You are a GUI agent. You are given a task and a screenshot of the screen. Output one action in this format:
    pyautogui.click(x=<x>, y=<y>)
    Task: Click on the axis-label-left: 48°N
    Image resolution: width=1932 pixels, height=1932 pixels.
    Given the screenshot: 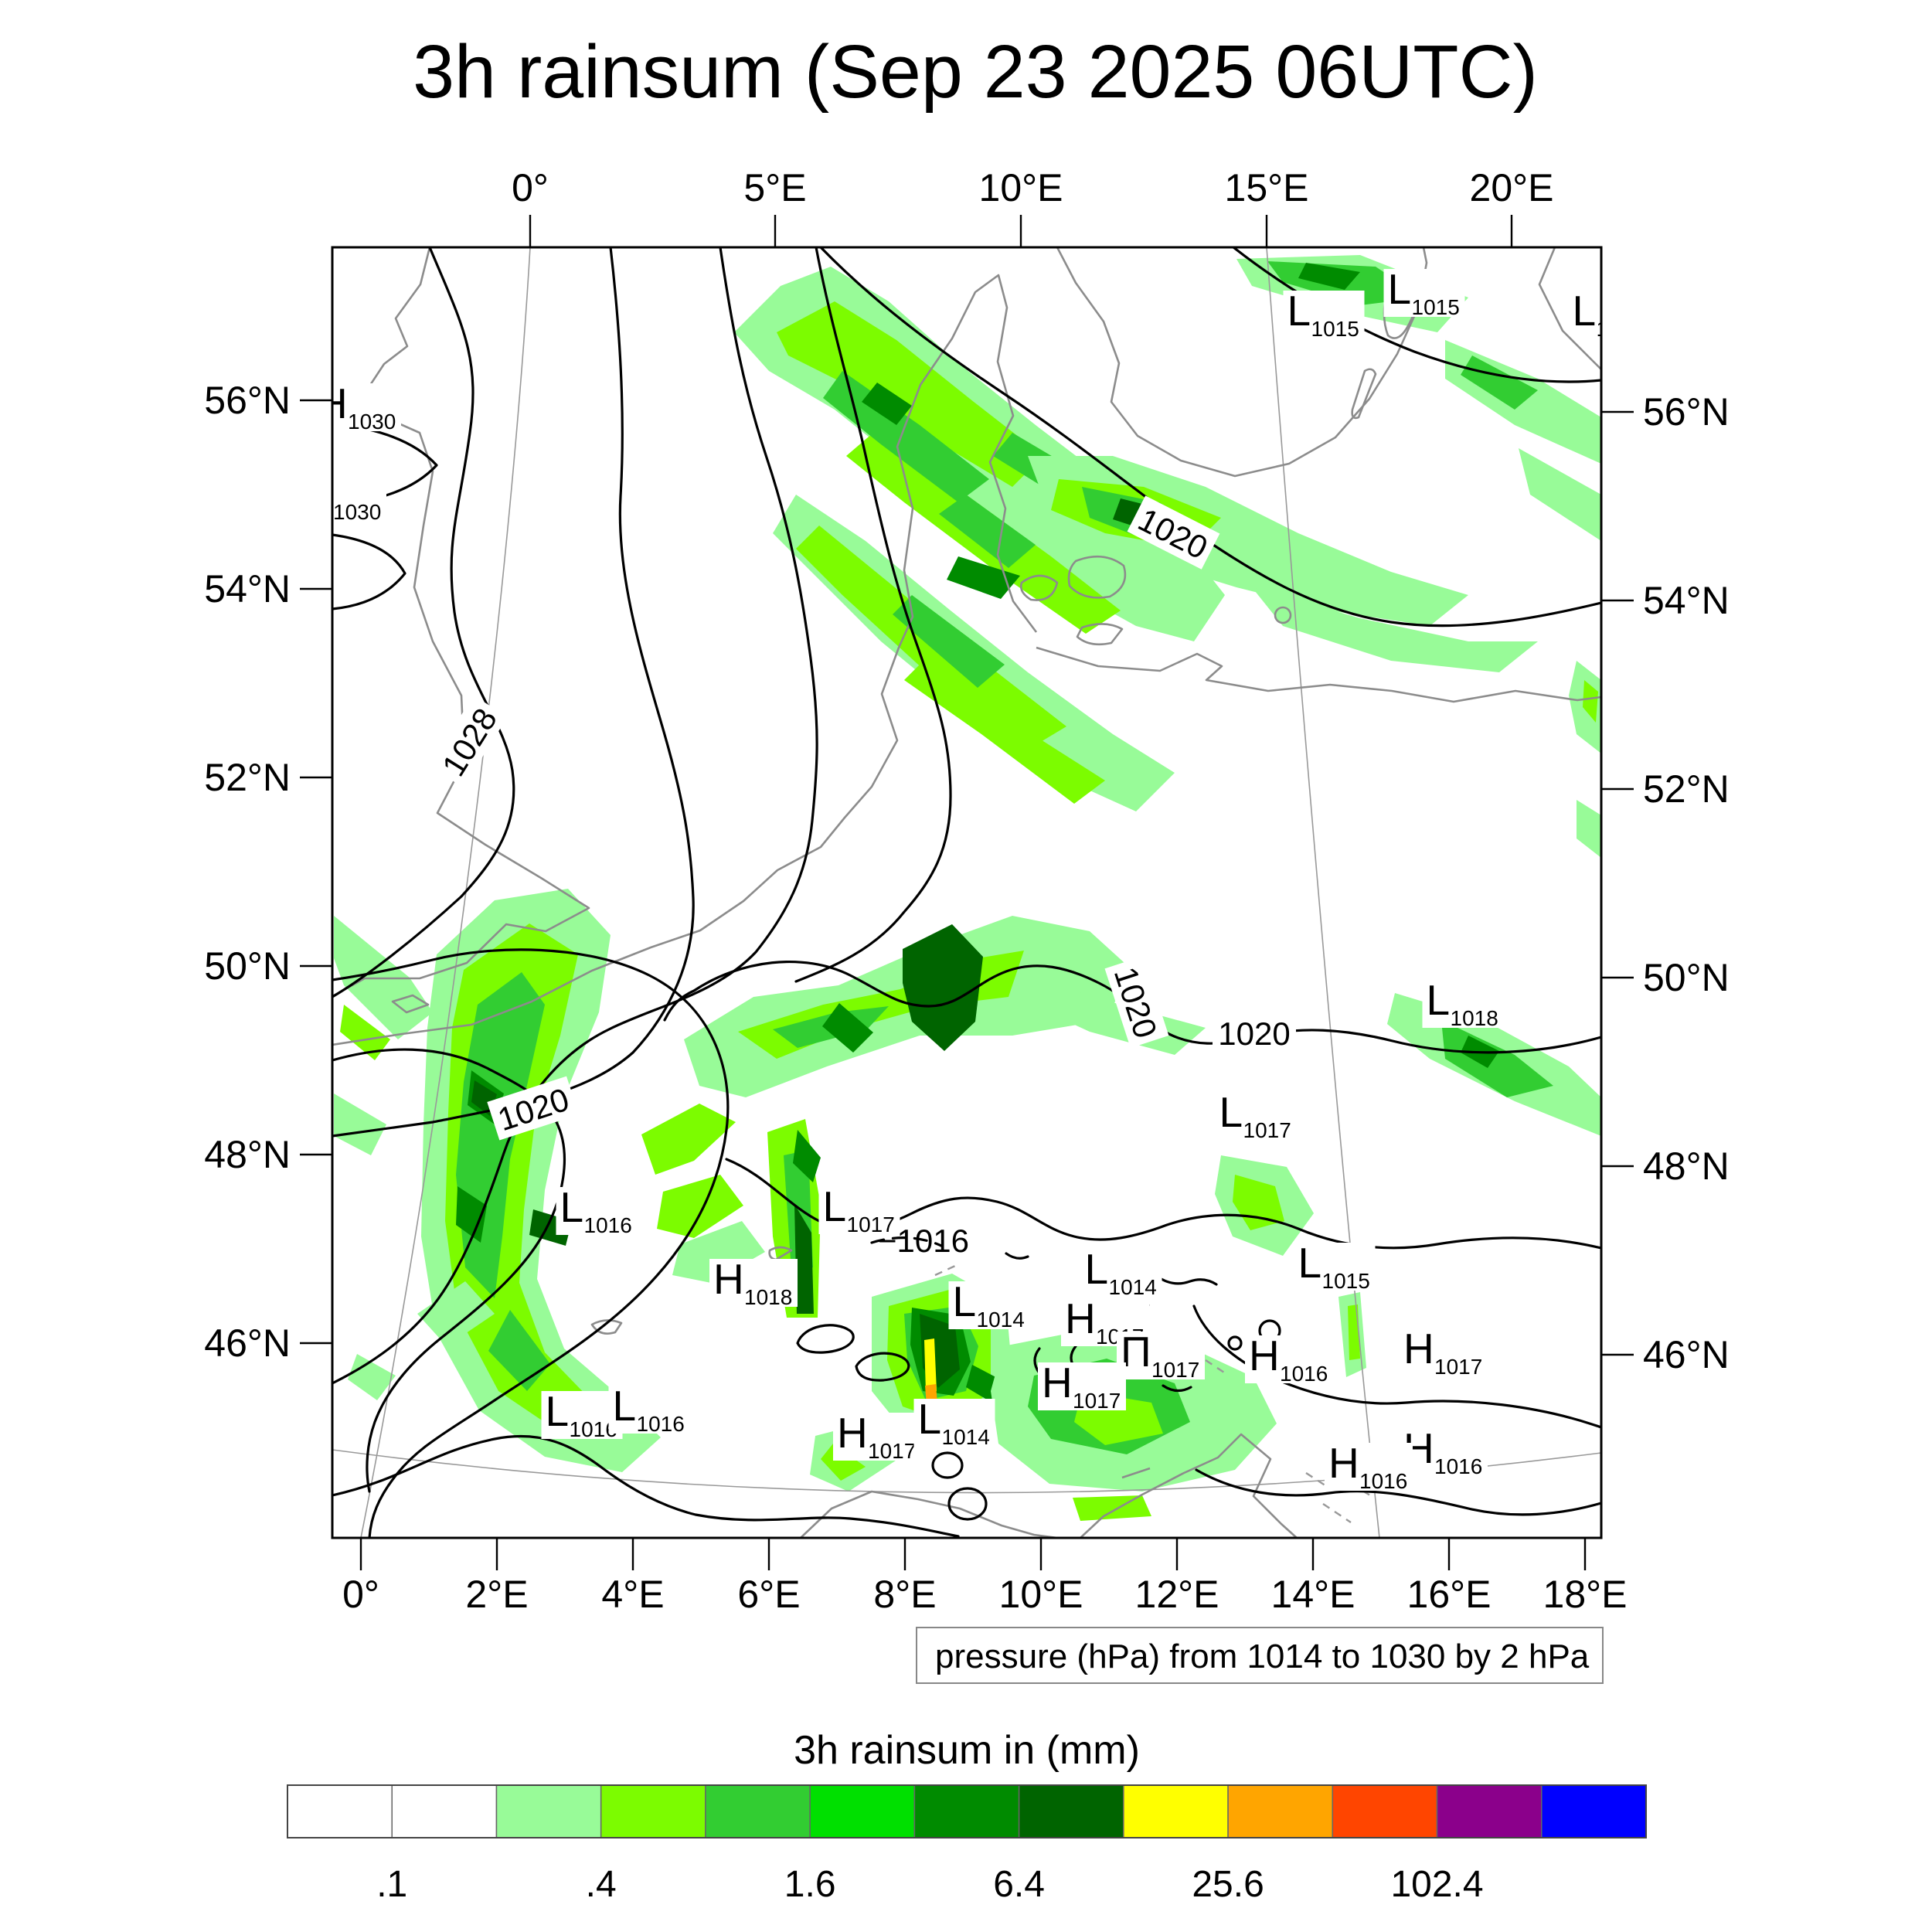 What is the action you would take?
    pyautogui.click(x=248, y=1155)
    